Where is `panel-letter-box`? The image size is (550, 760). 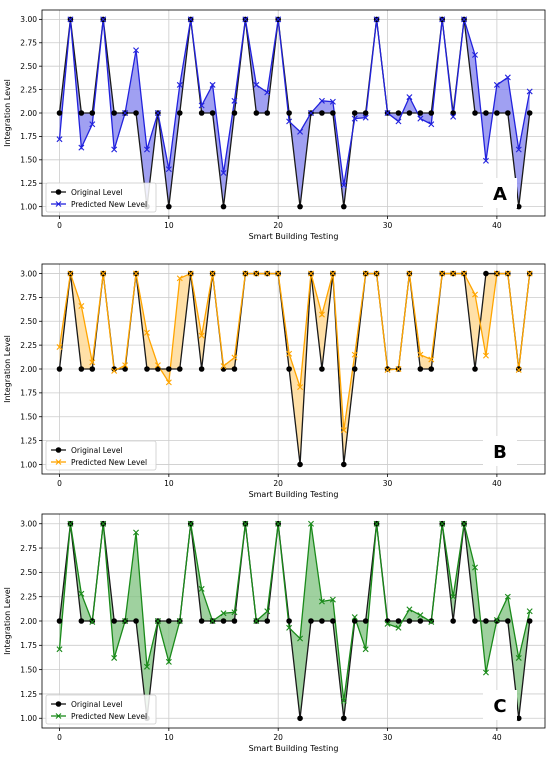
panel-letter-box is located at coordinates (500, 705).